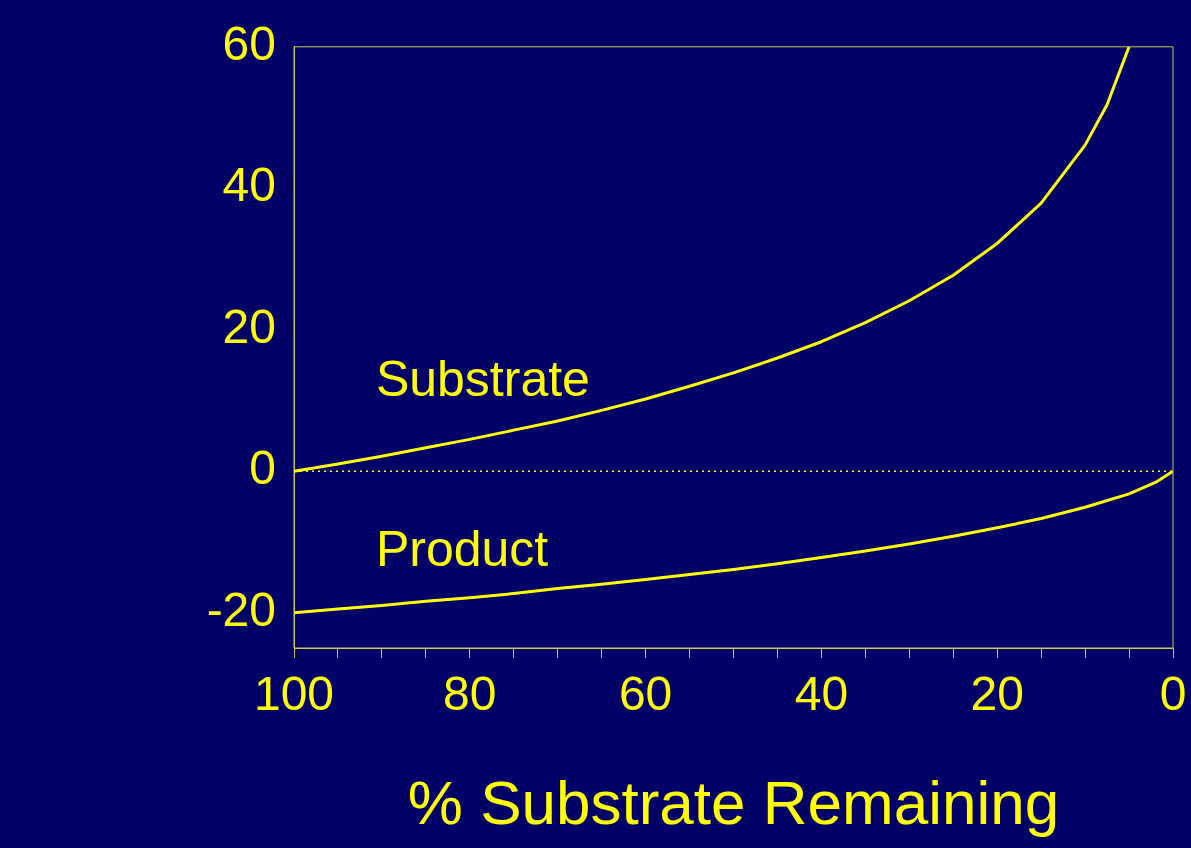 This screenshot has height=848, width=1191. What do you see at coordinates (821, 694) in the screenshot?
I see `x-tick-label: 40` at bounding box center [821, 694].